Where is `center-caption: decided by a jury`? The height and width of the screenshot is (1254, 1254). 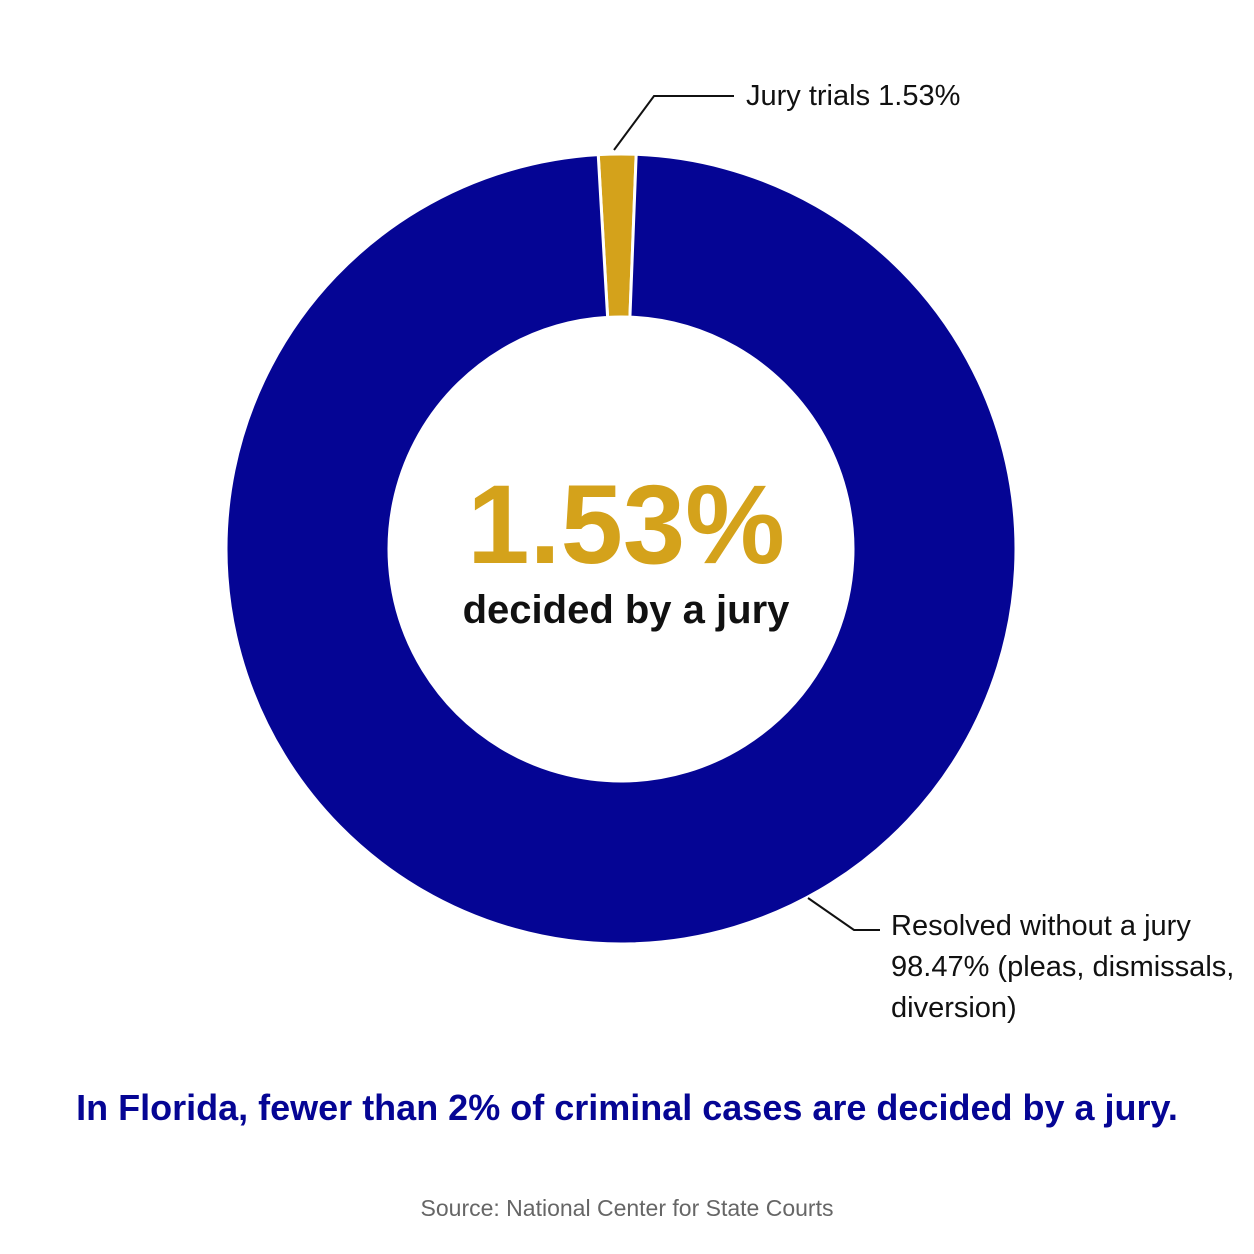
center-caption: decided by a jury is located at coordinates (626, 610).